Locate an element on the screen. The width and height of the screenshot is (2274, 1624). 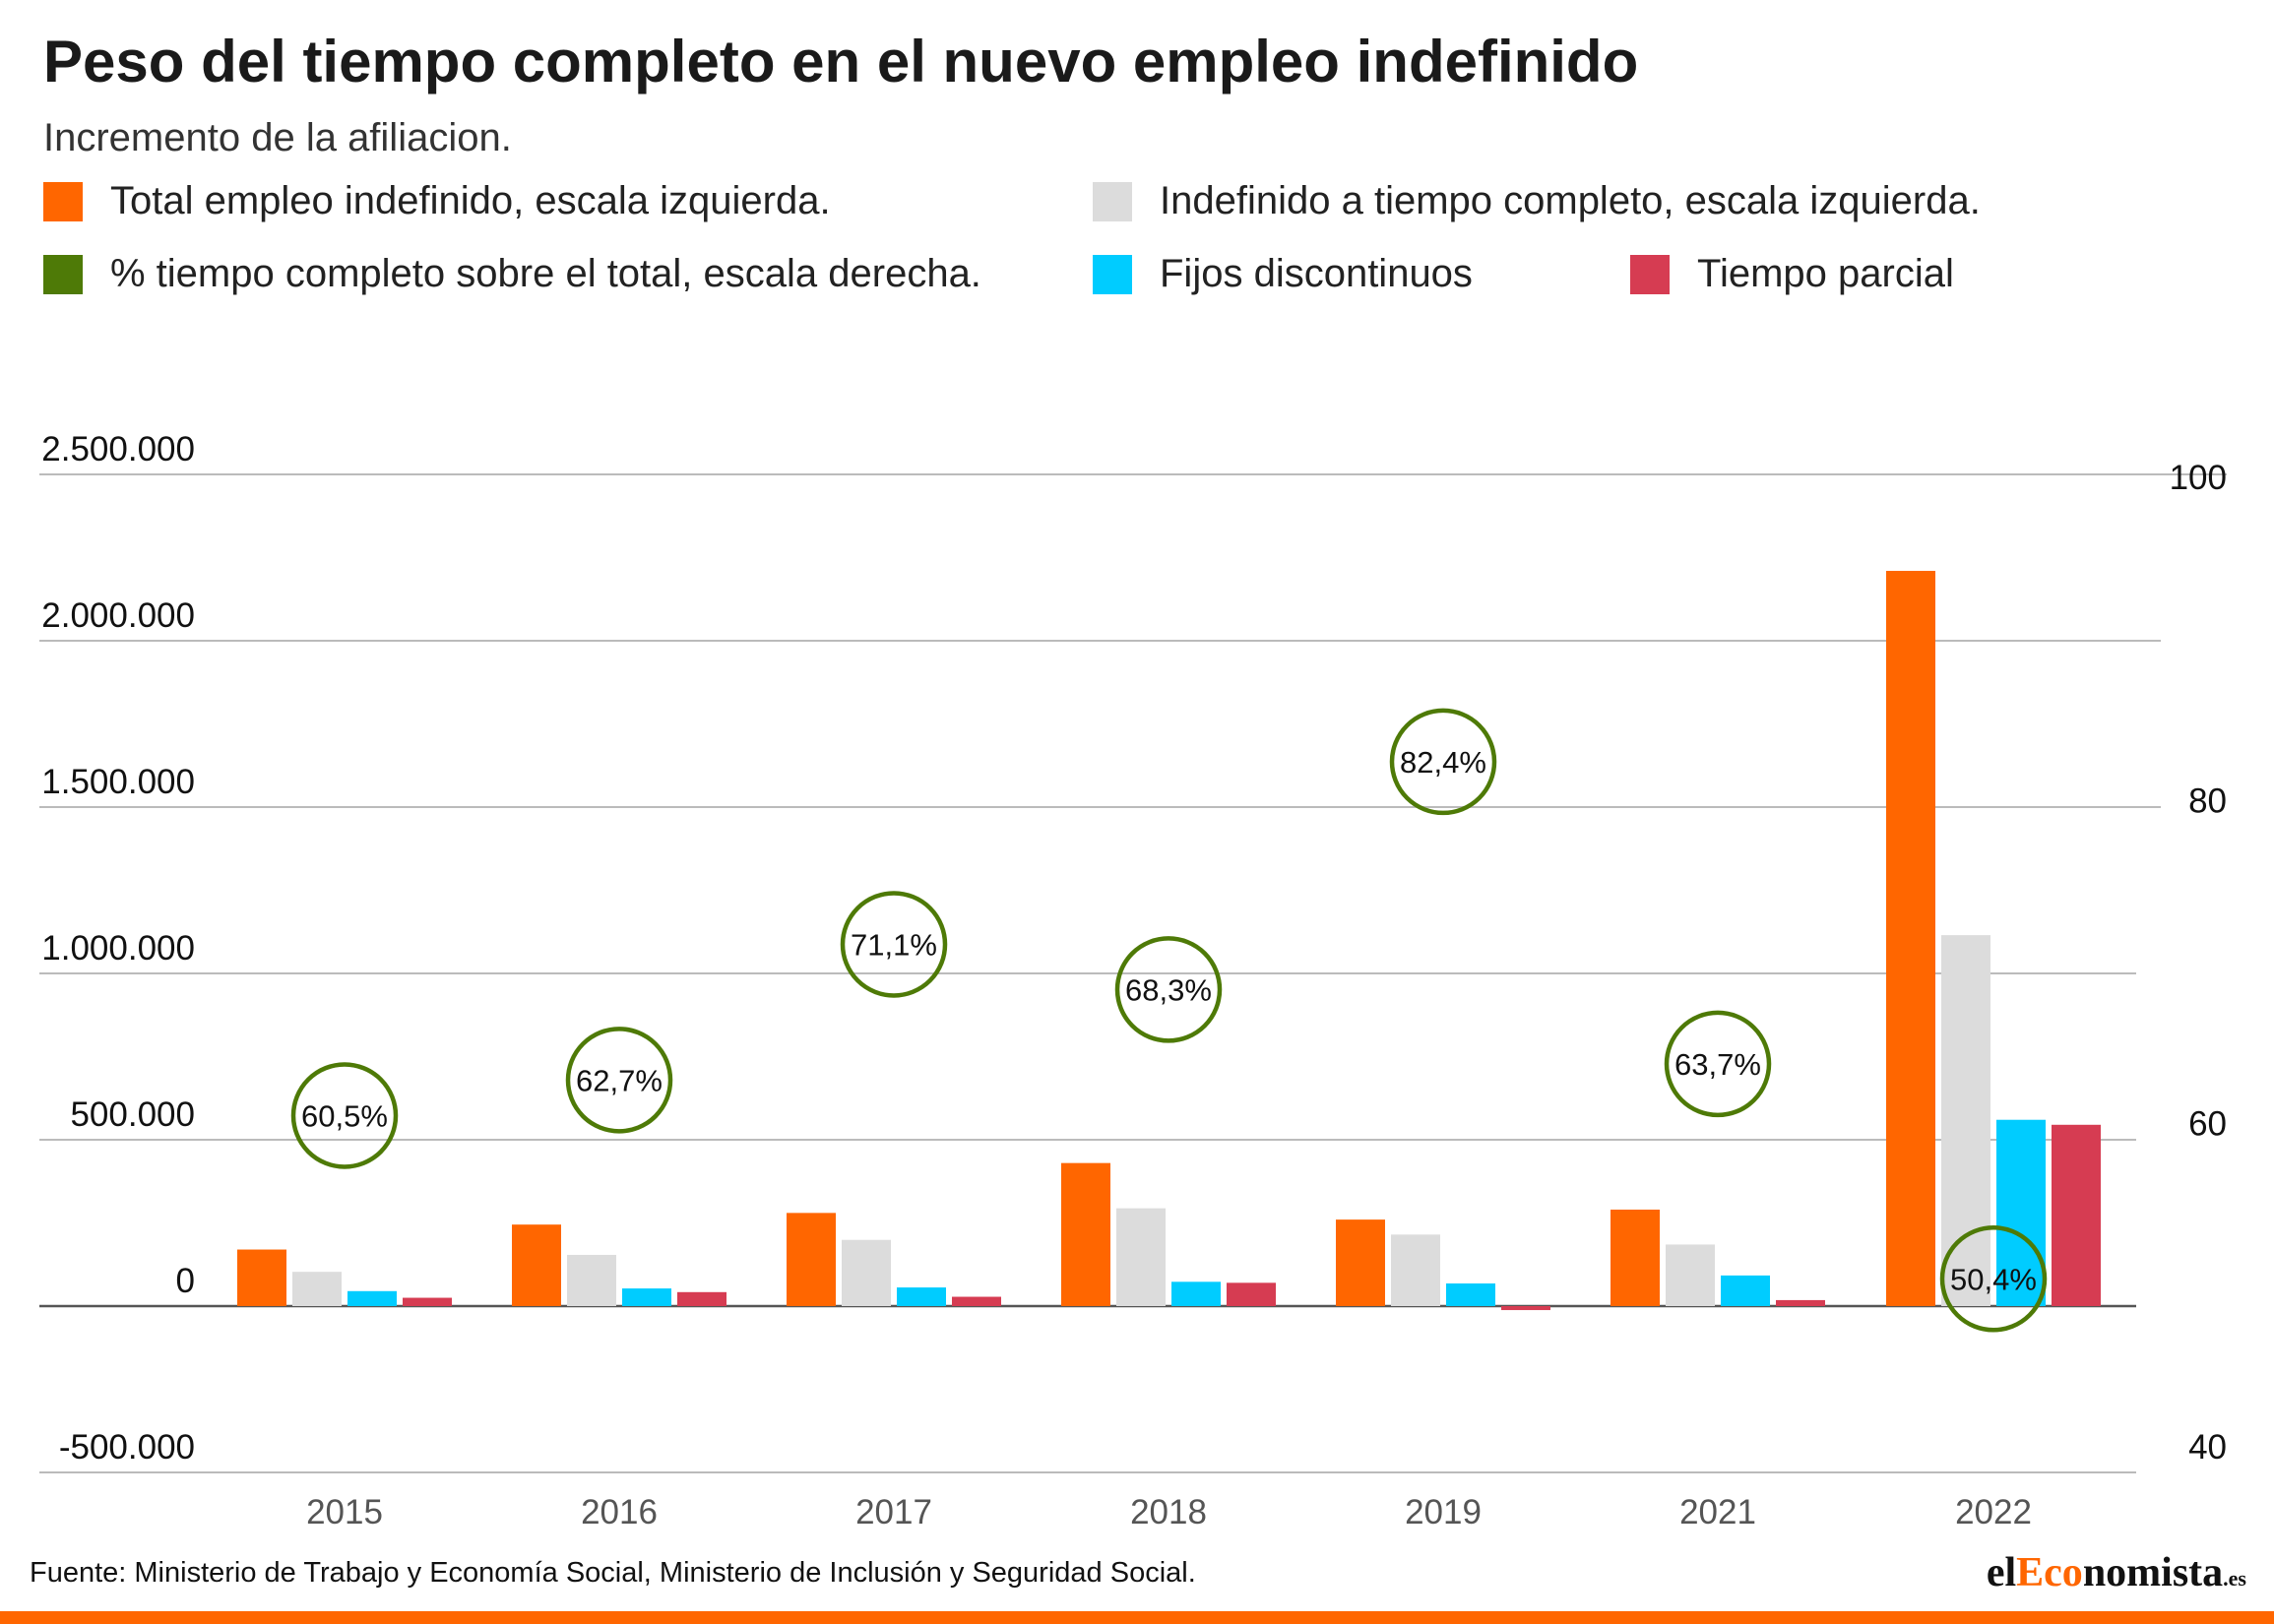
legend-label-fijos-discontinuos: Fijos discontinuos is located at coordinates (1316, 273).